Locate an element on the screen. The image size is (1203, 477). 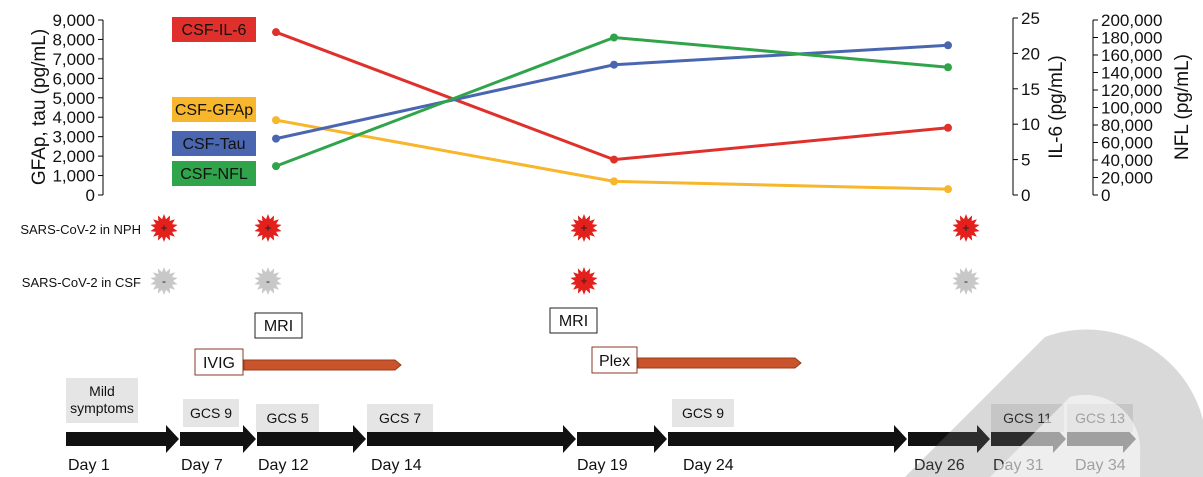
day-label: Day 12 is located at coordinates (283, 465).